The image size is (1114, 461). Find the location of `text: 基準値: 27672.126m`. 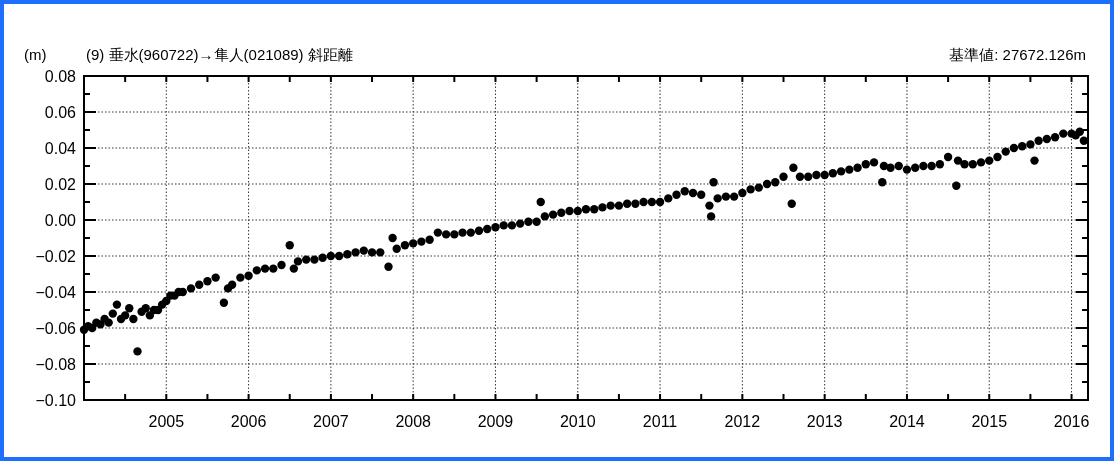

text: 基準値: 27672.126m is located at coordinates (1017, 54).